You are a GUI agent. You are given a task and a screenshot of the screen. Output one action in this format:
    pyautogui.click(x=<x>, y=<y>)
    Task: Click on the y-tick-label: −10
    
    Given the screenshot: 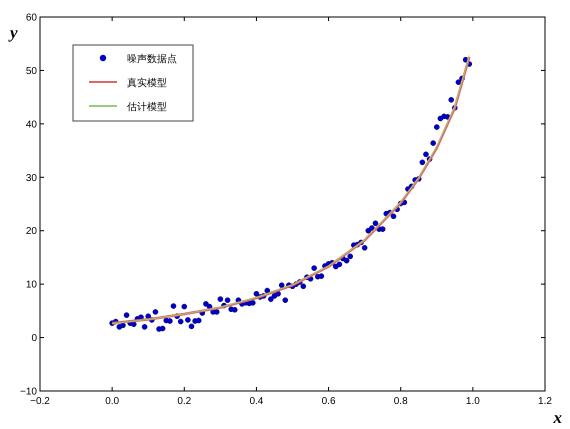 What is the action you would take?
    pyautogui.click(x=29, y=392)
    